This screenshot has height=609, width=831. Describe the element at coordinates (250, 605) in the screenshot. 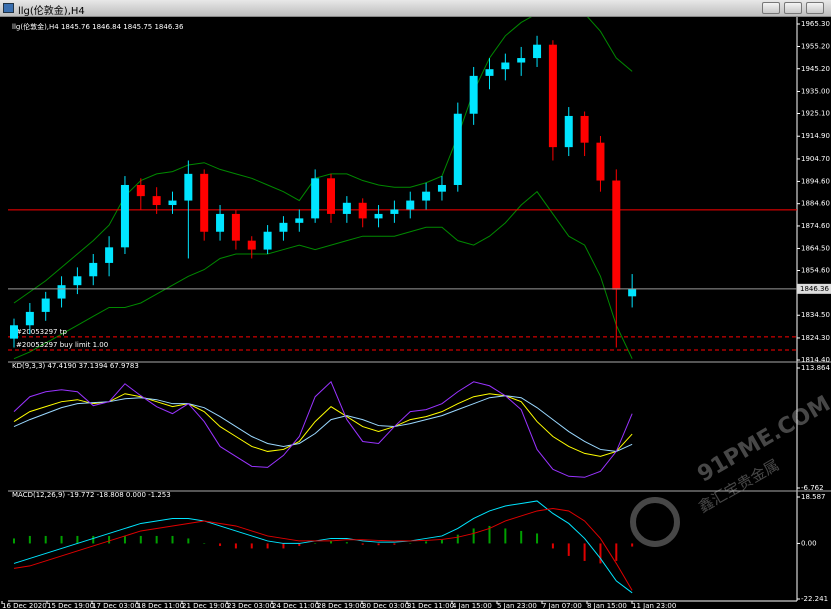

I see `x-tick-label: 23 Dec 03:00` at that location.